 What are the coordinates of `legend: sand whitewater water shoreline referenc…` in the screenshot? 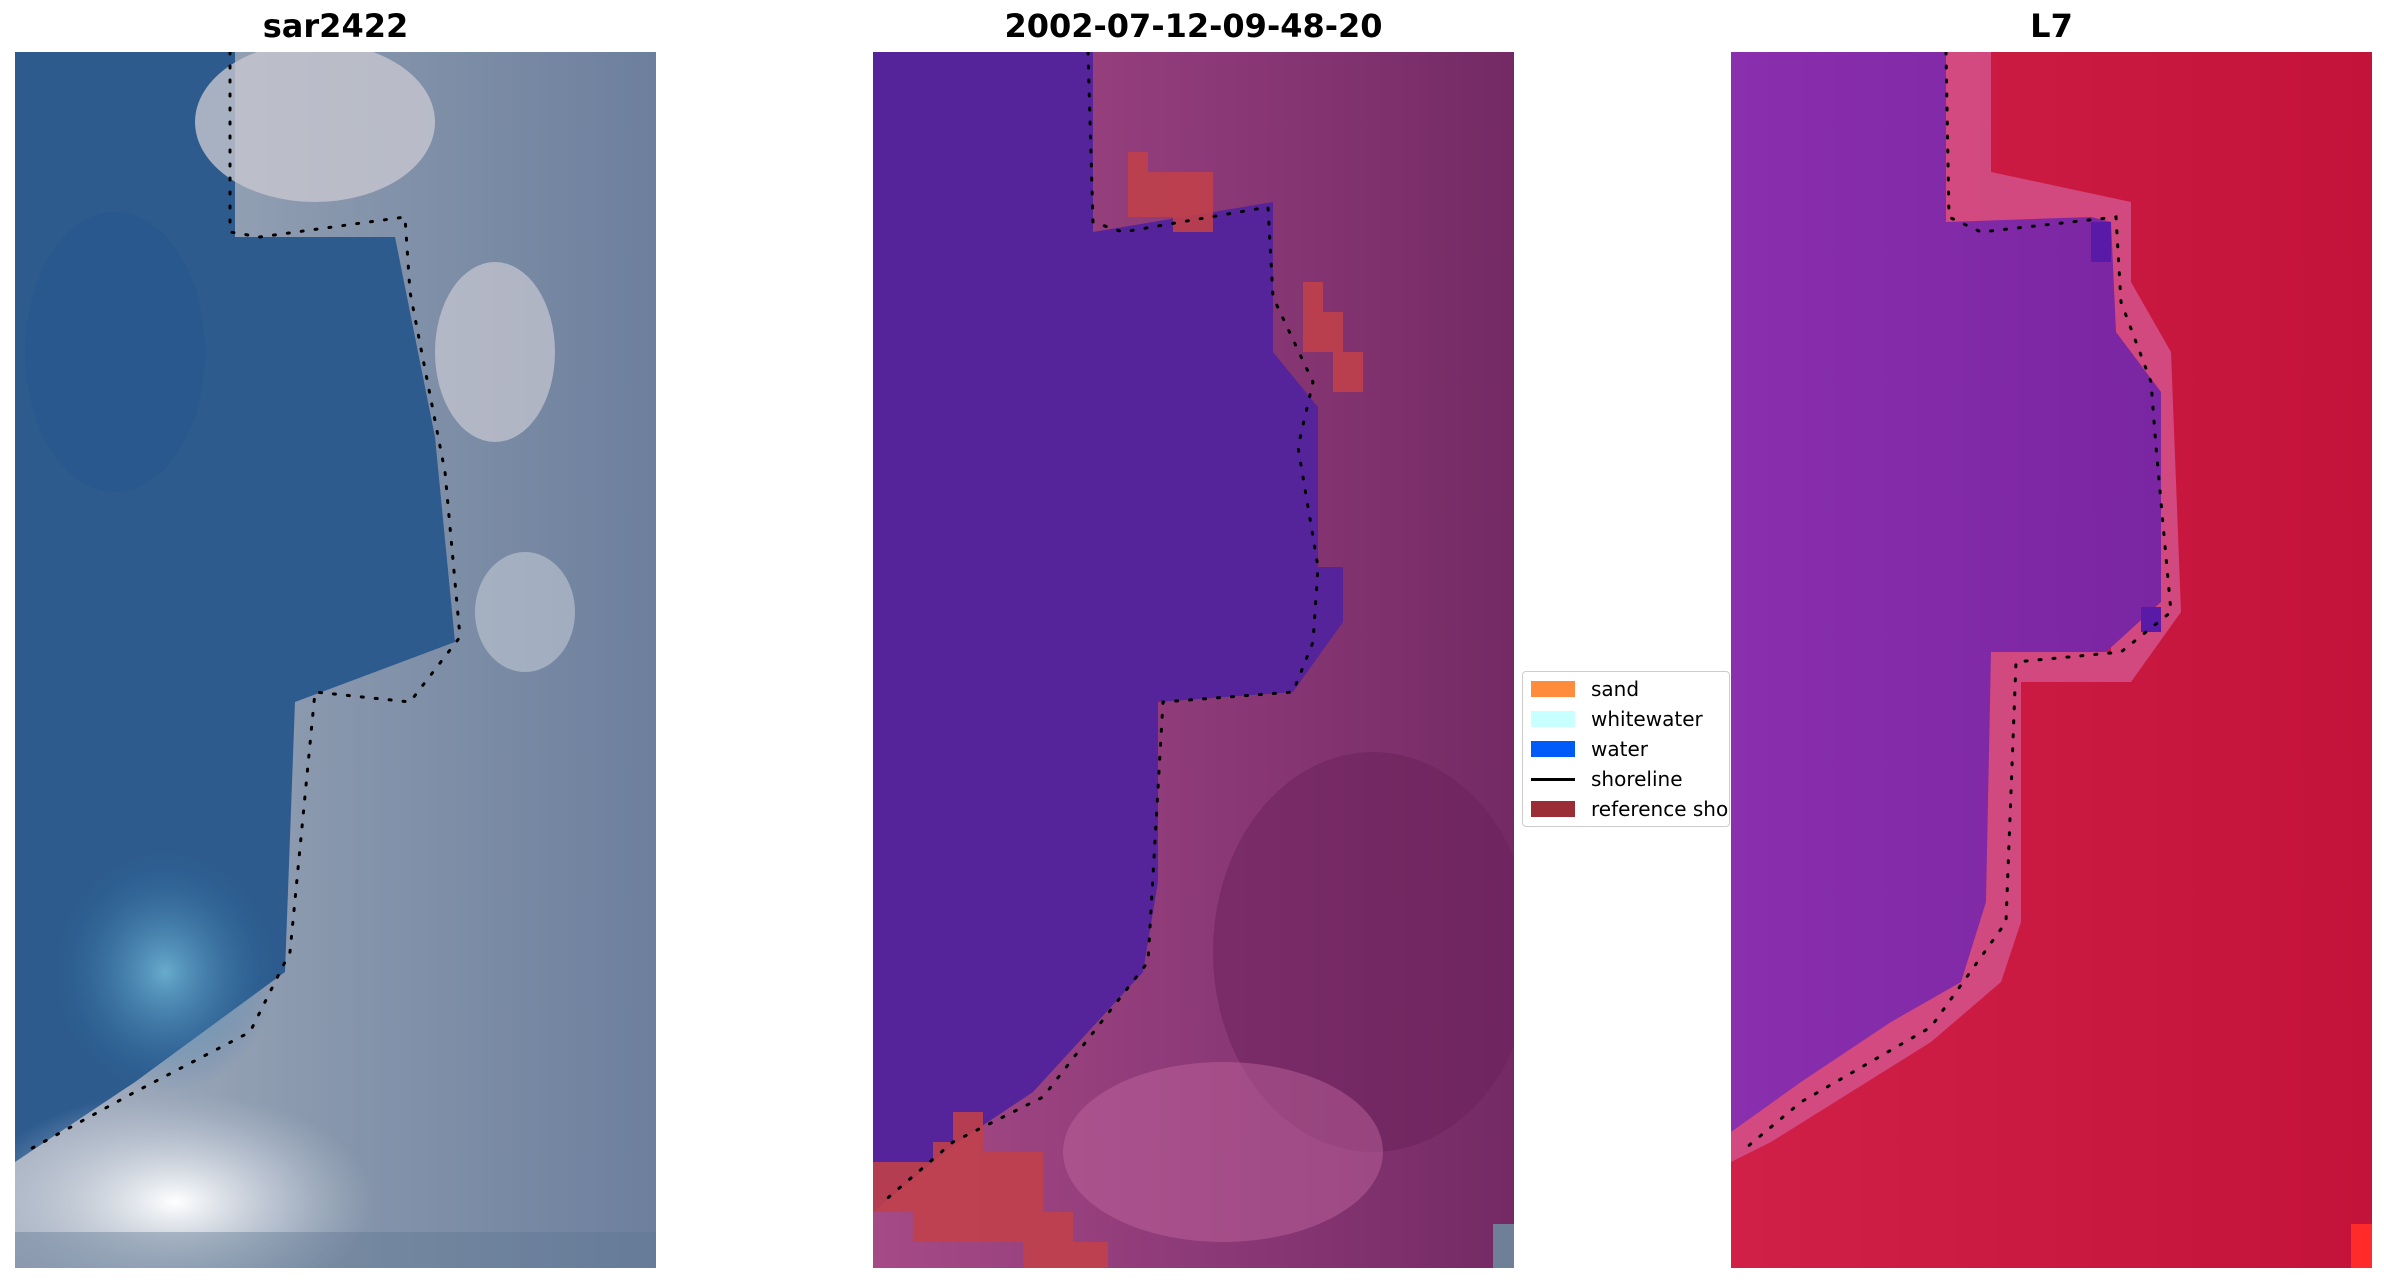 It's located at (1626, 749).